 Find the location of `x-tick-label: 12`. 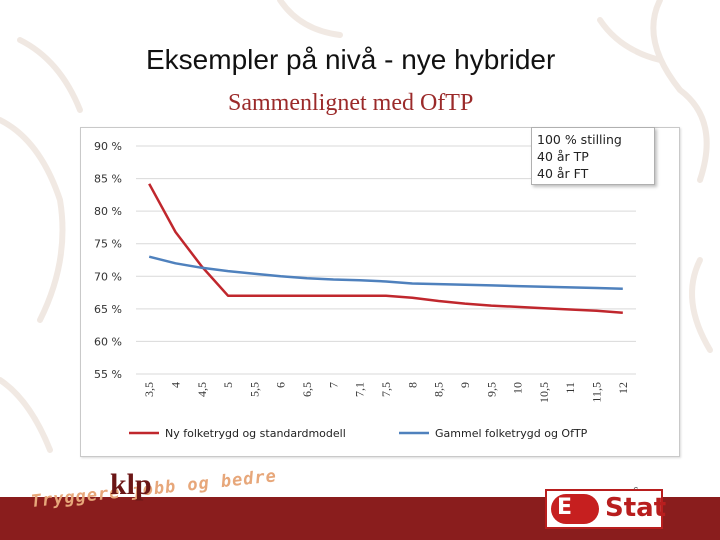

x-tick-label: 12 is located at coordinates (623, 388).